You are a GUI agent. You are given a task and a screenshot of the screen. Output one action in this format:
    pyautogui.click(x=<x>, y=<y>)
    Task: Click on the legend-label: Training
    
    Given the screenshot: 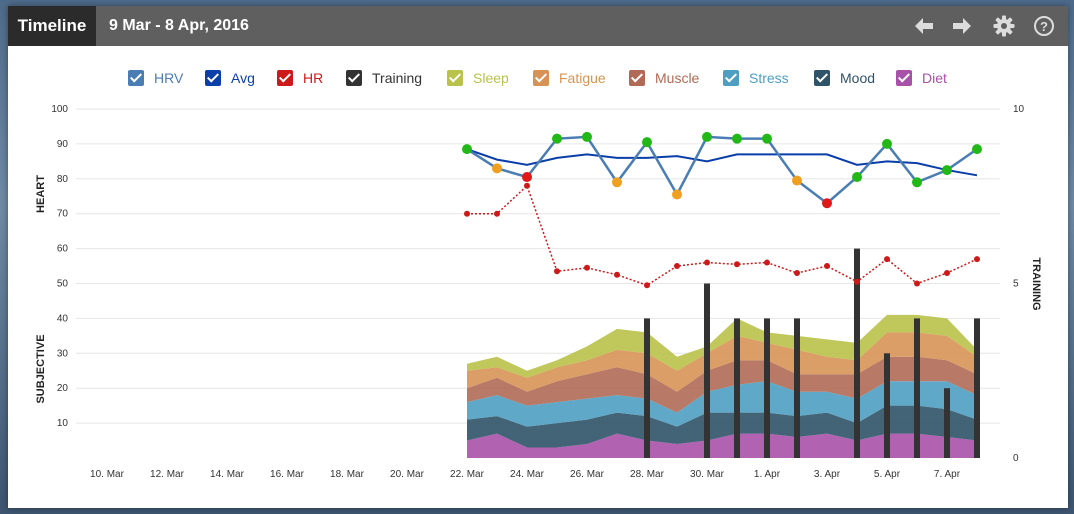 What is the action you would take?
    pyautogui.click(x=397, y=78)
    